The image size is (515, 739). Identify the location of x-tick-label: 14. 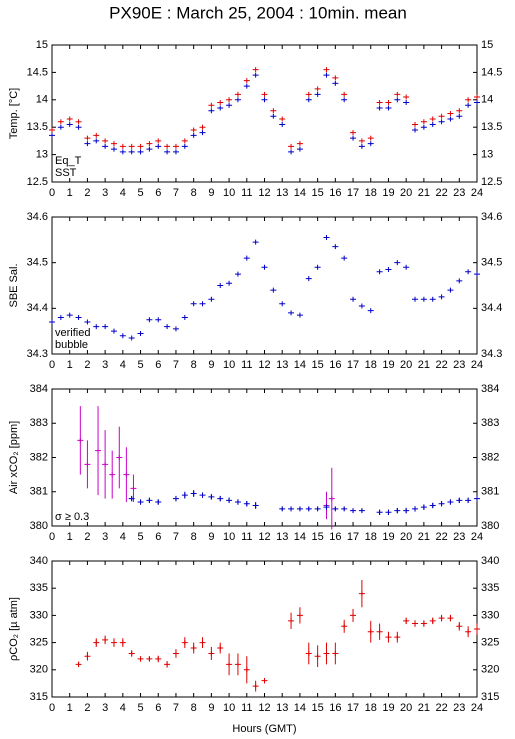
(300, 365).